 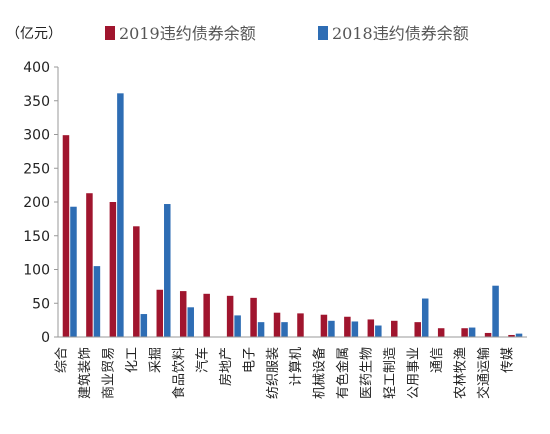 I want to click on y-axis: 0 50 100 150 200 250 300 350 400, so click(x=41, y=203).